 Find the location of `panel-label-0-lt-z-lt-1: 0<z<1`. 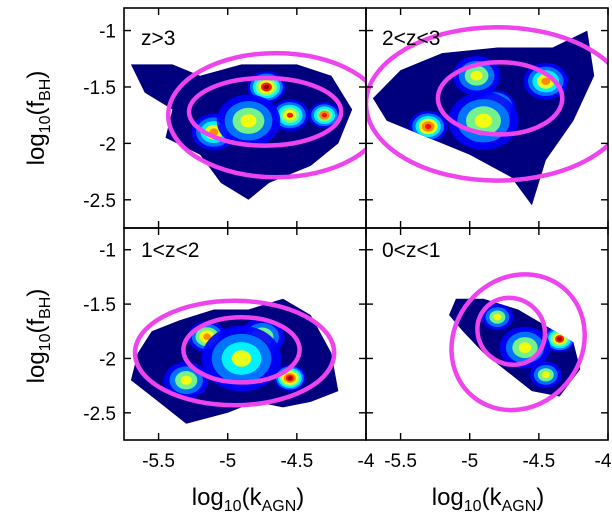

panel-label-0-lt-z-lt-1: 0<z<1 is located at coordinates (411, 250).